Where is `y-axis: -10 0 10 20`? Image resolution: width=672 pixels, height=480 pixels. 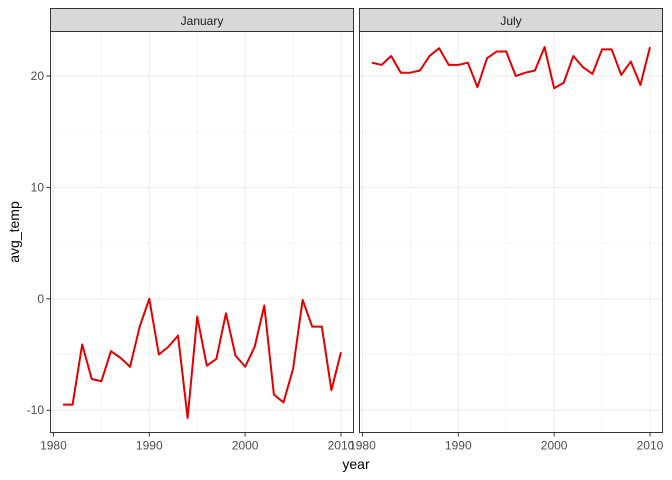
y-axis: -10 0 10 20 is located at coordinates (39, 243).